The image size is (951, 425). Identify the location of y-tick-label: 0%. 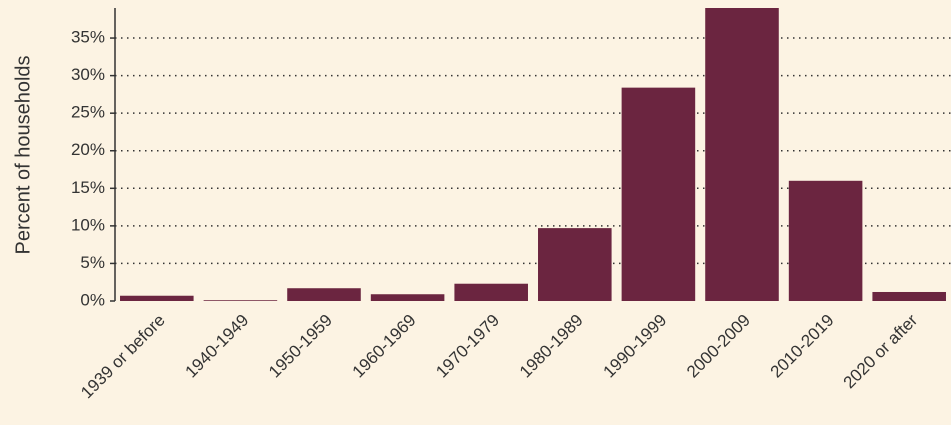
(92, 299).